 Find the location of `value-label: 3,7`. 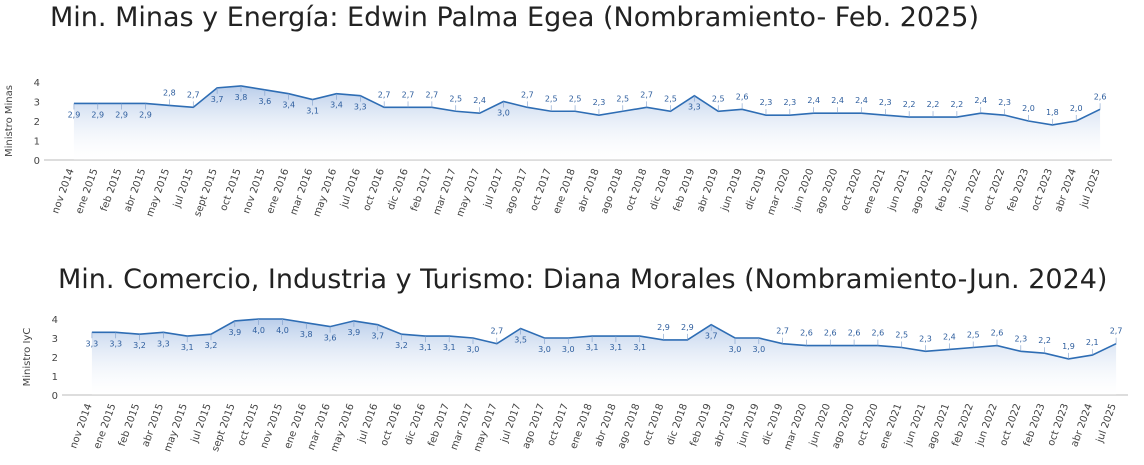

value-label: 3,7 is located at coordinates (711, 336).